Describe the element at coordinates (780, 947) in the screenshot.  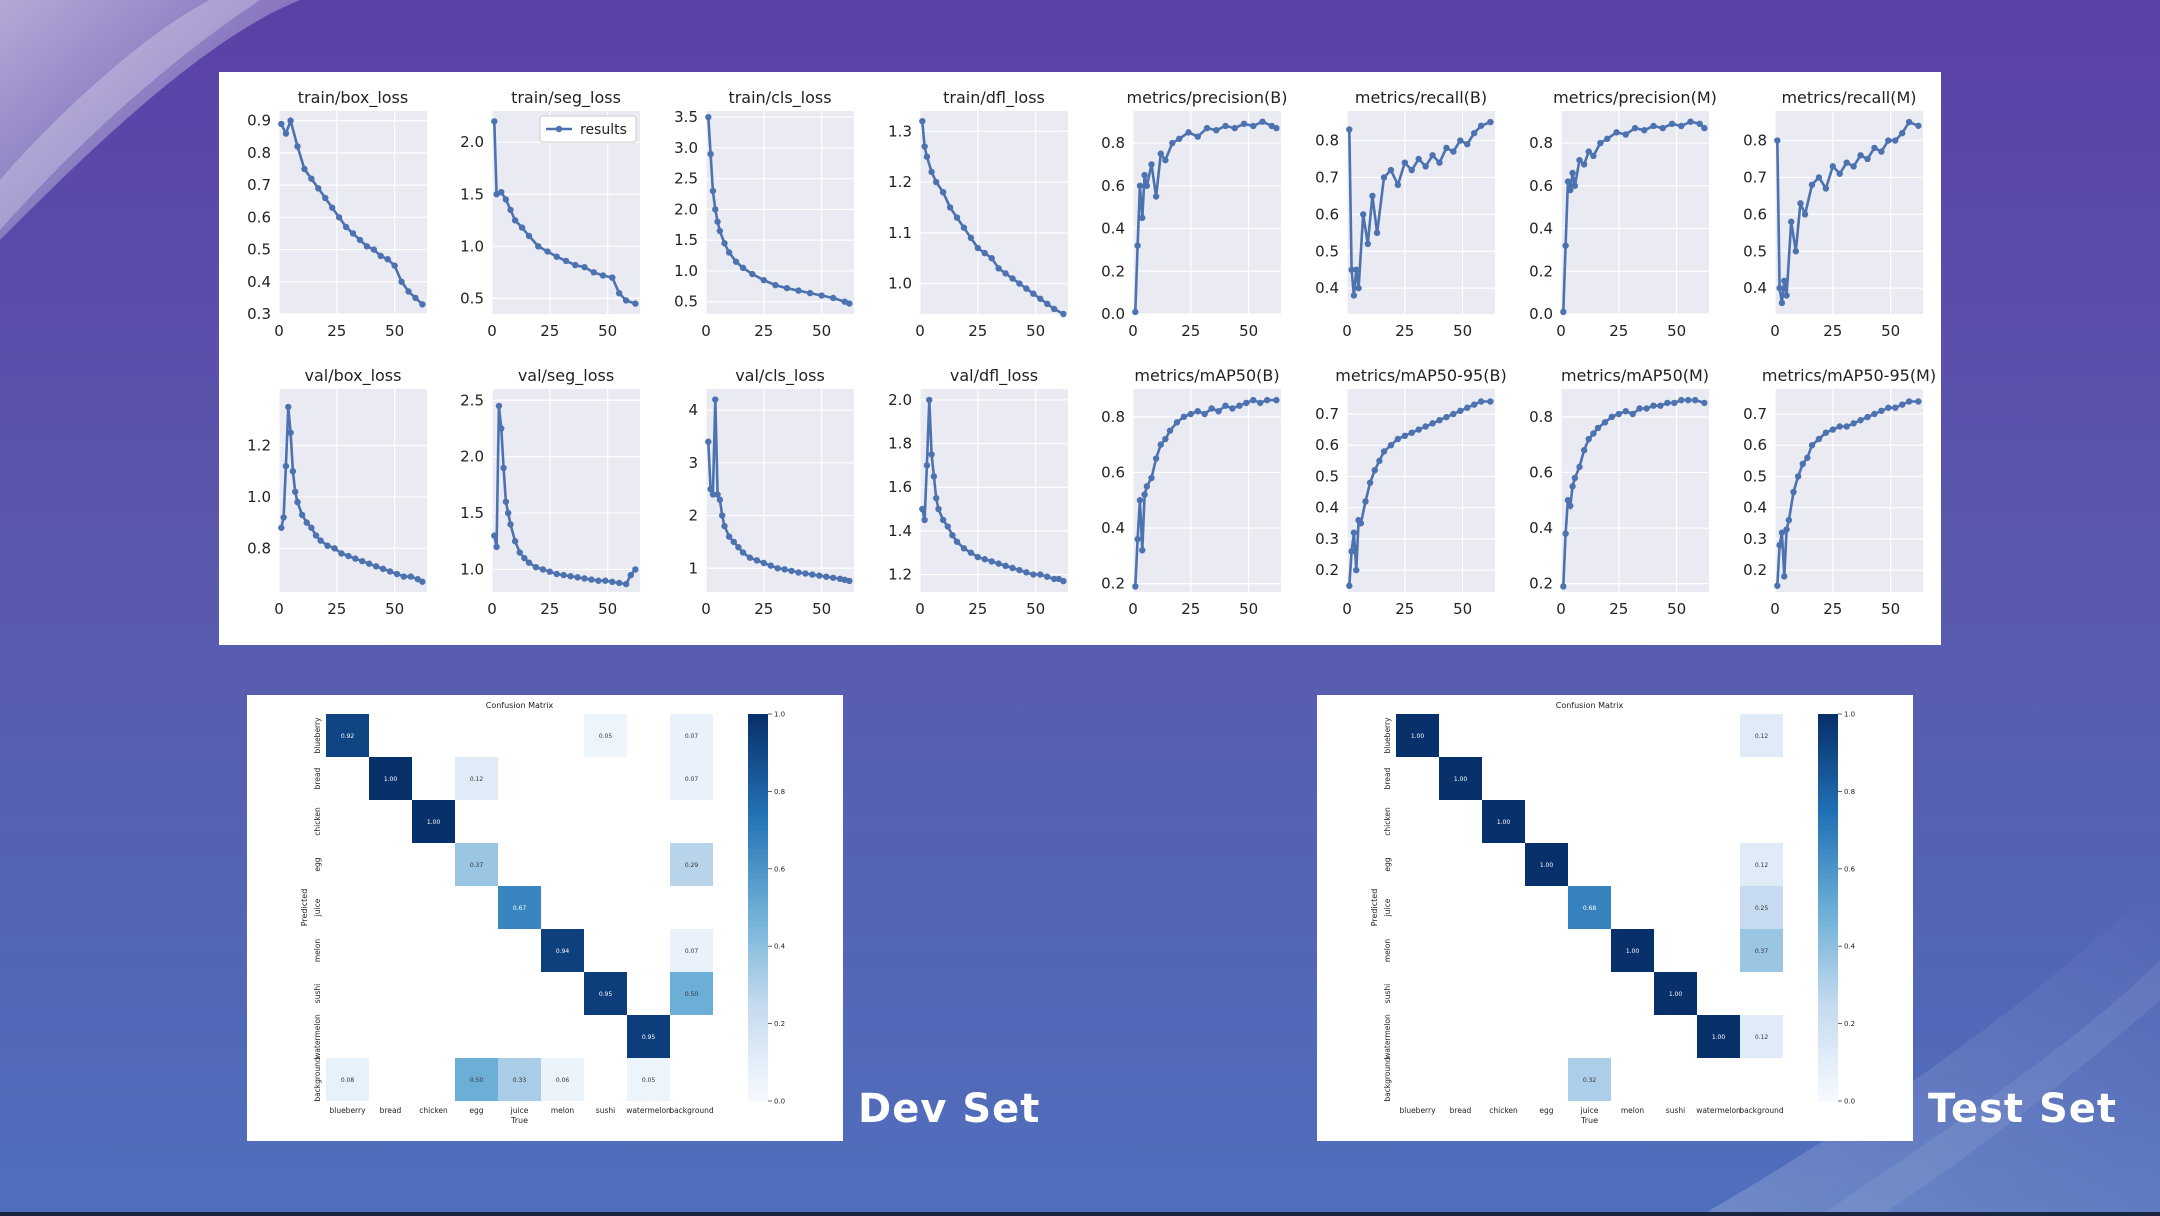
I see `colorbar-tick-label: 0.4` at that location.